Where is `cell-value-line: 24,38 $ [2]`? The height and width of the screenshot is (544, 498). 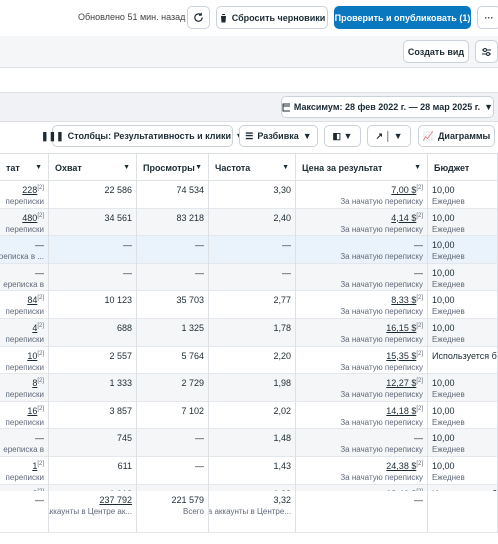 cell-value-line: 24,38 $ [2] is located at coordinates (404, 466).